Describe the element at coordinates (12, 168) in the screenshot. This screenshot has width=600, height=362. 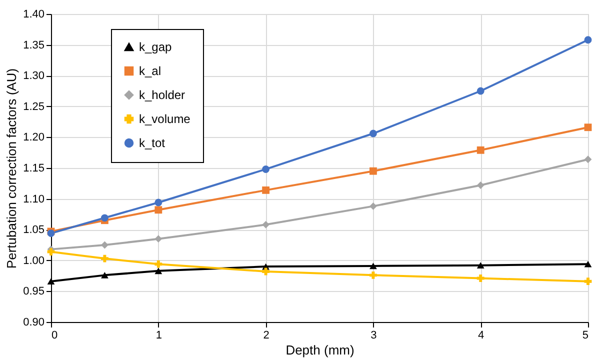
I see `y-axis-title: Pertubation correction factors (AU)` at that location.